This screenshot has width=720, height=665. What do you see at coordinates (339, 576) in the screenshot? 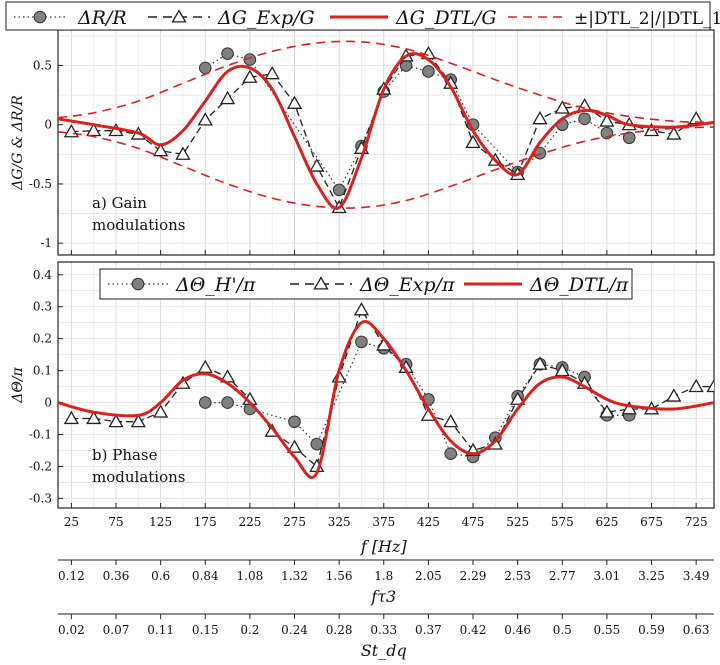
I see `x-tick-label-f_tau3: 1.56` at bounding box center [339, 576].